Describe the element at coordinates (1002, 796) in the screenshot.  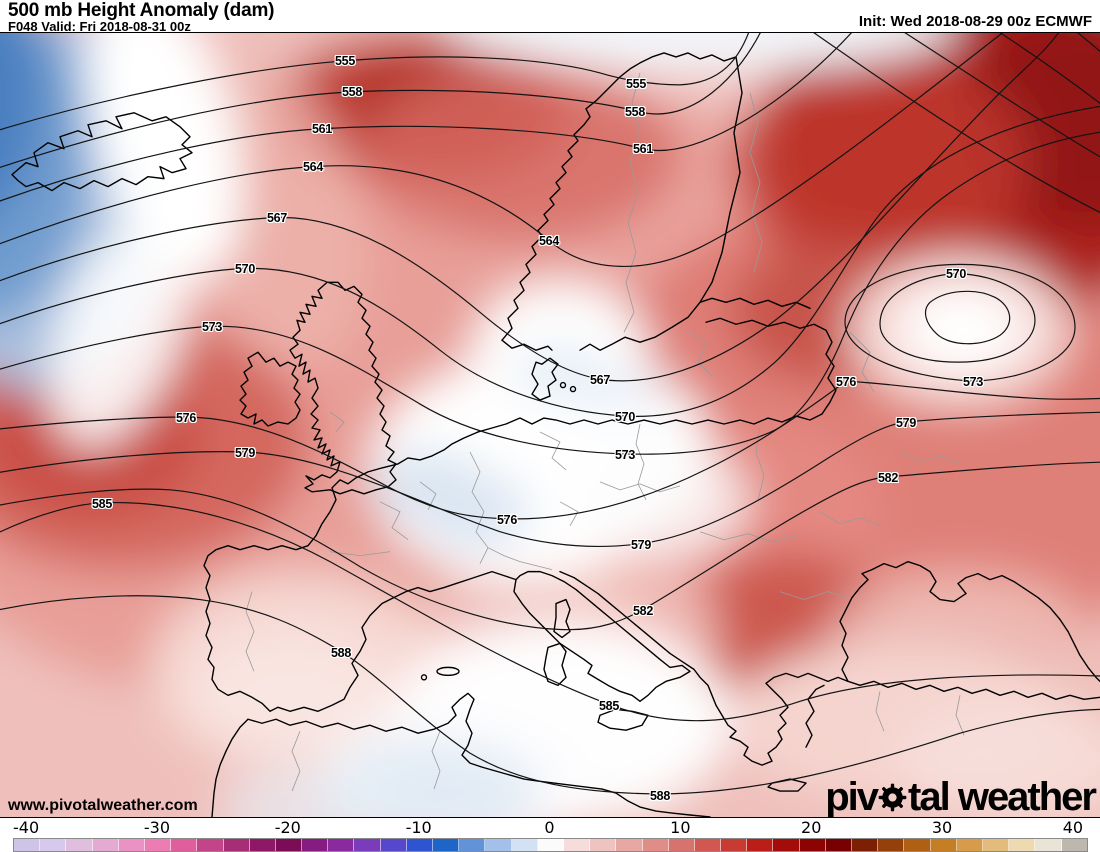
I see `logo-text-suffix: tal weather` at that location.